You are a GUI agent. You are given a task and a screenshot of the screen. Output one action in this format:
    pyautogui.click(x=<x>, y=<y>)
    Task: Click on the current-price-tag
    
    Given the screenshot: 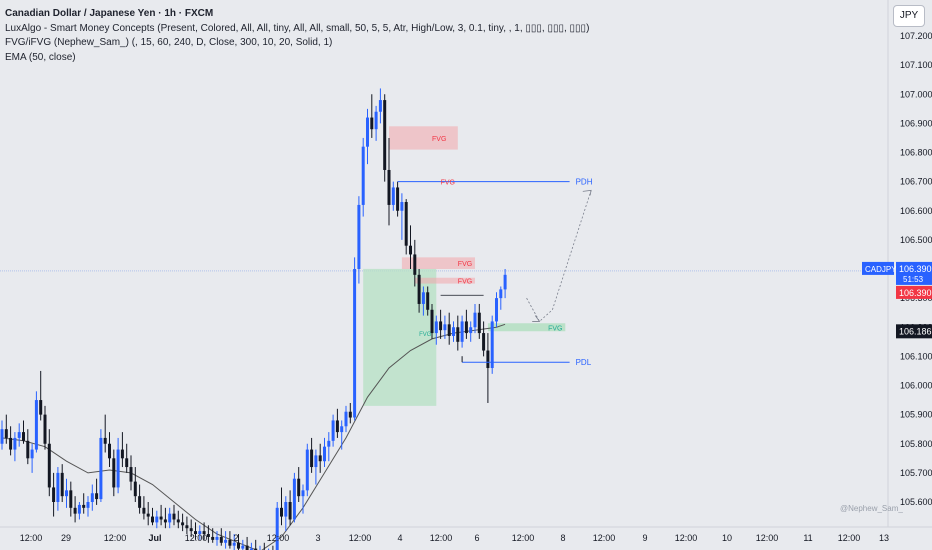 What is the action you would take?
    pyautogui.click(x=914, y=331)
    